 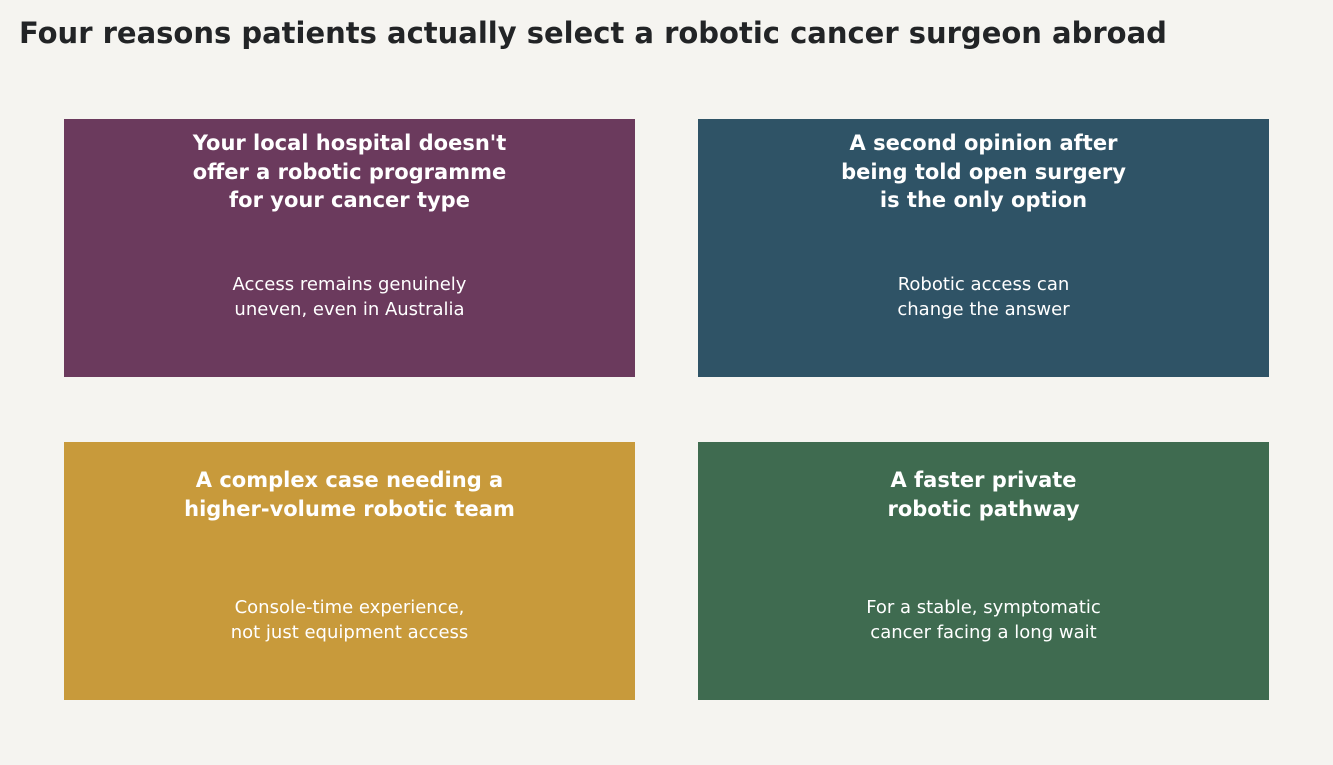 I want to click on reason-card-subtext: Robotic access can change the answer, so click(x=983, y=297).